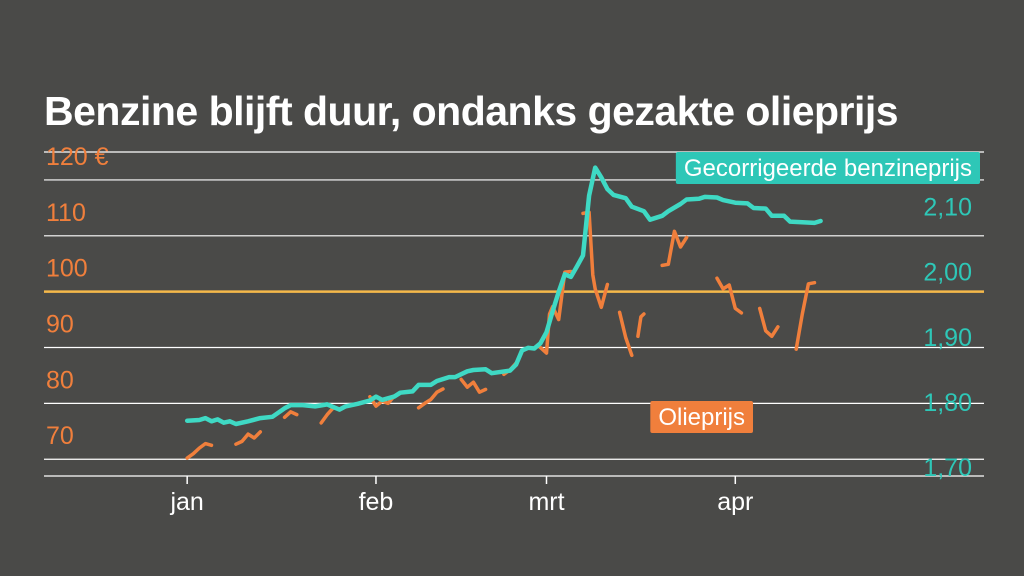  I want to click on x-tick-label: apr, so click(735, 502).